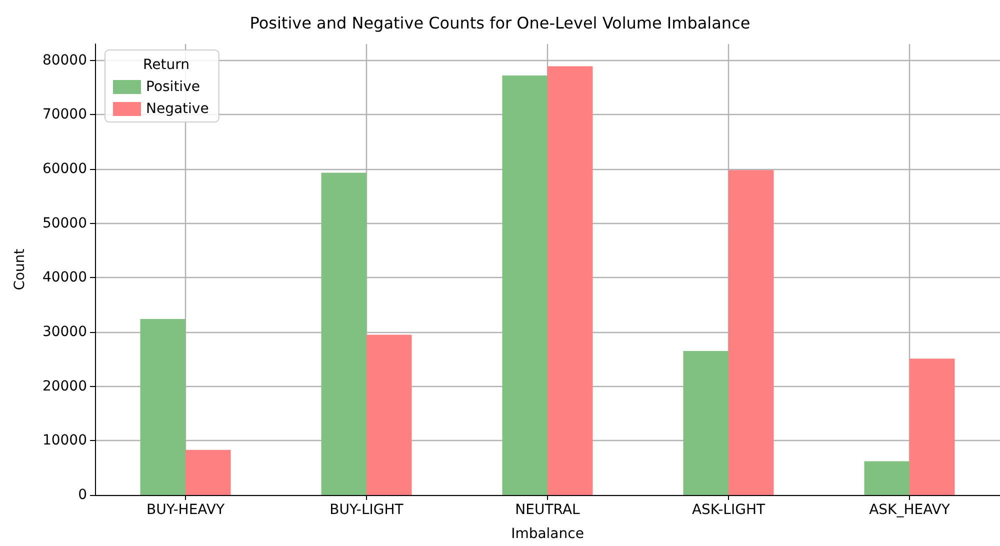  What do you see at coordinates (64, 168) in the screenshot?
I see `y-tick-label: 60000` at bounding box center [64, 168].